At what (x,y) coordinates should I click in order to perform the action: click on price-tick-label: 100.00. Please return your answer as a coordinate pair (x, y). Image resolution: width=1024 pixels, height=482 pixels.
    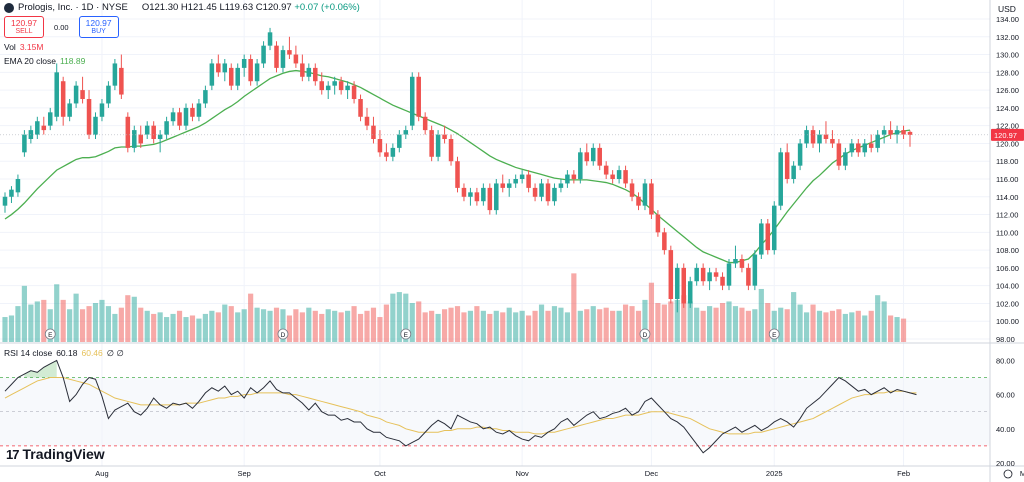
    Looking at the image, I should click on (1007, 321).